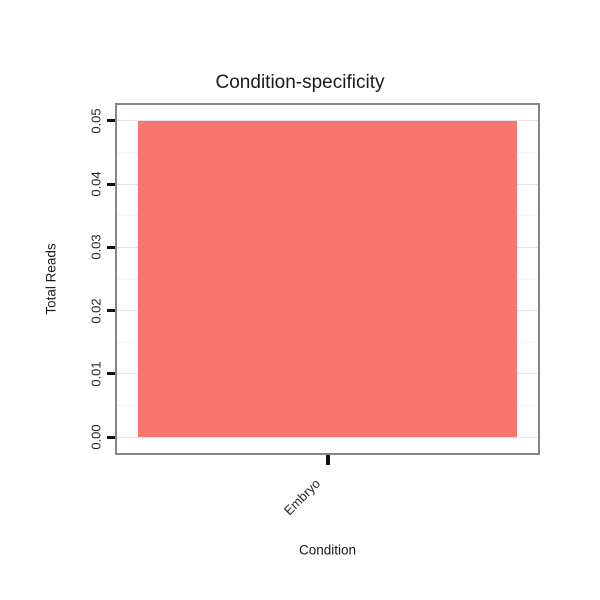 This screenshot has height=600, width=600. Describe the element at coordinates (96, 184) in the screenshot. I see `y-tick-label: 0.04` at that location.